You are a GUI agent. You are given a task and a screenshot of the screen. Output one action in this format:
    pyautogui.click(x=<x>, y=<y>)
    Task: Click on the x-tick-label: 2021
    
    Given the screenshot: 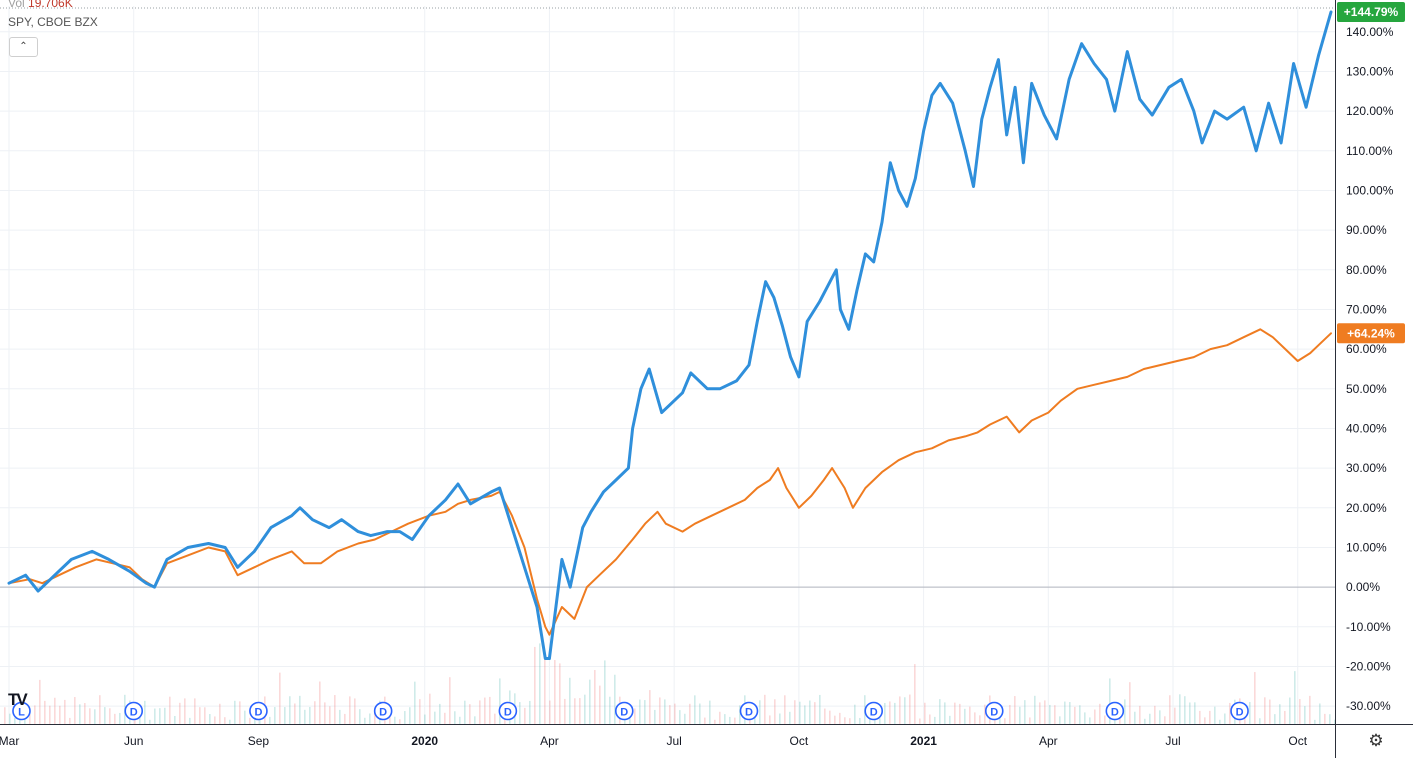 What is the action you would take?
    pyautogui.click(x=923, y=741)
    